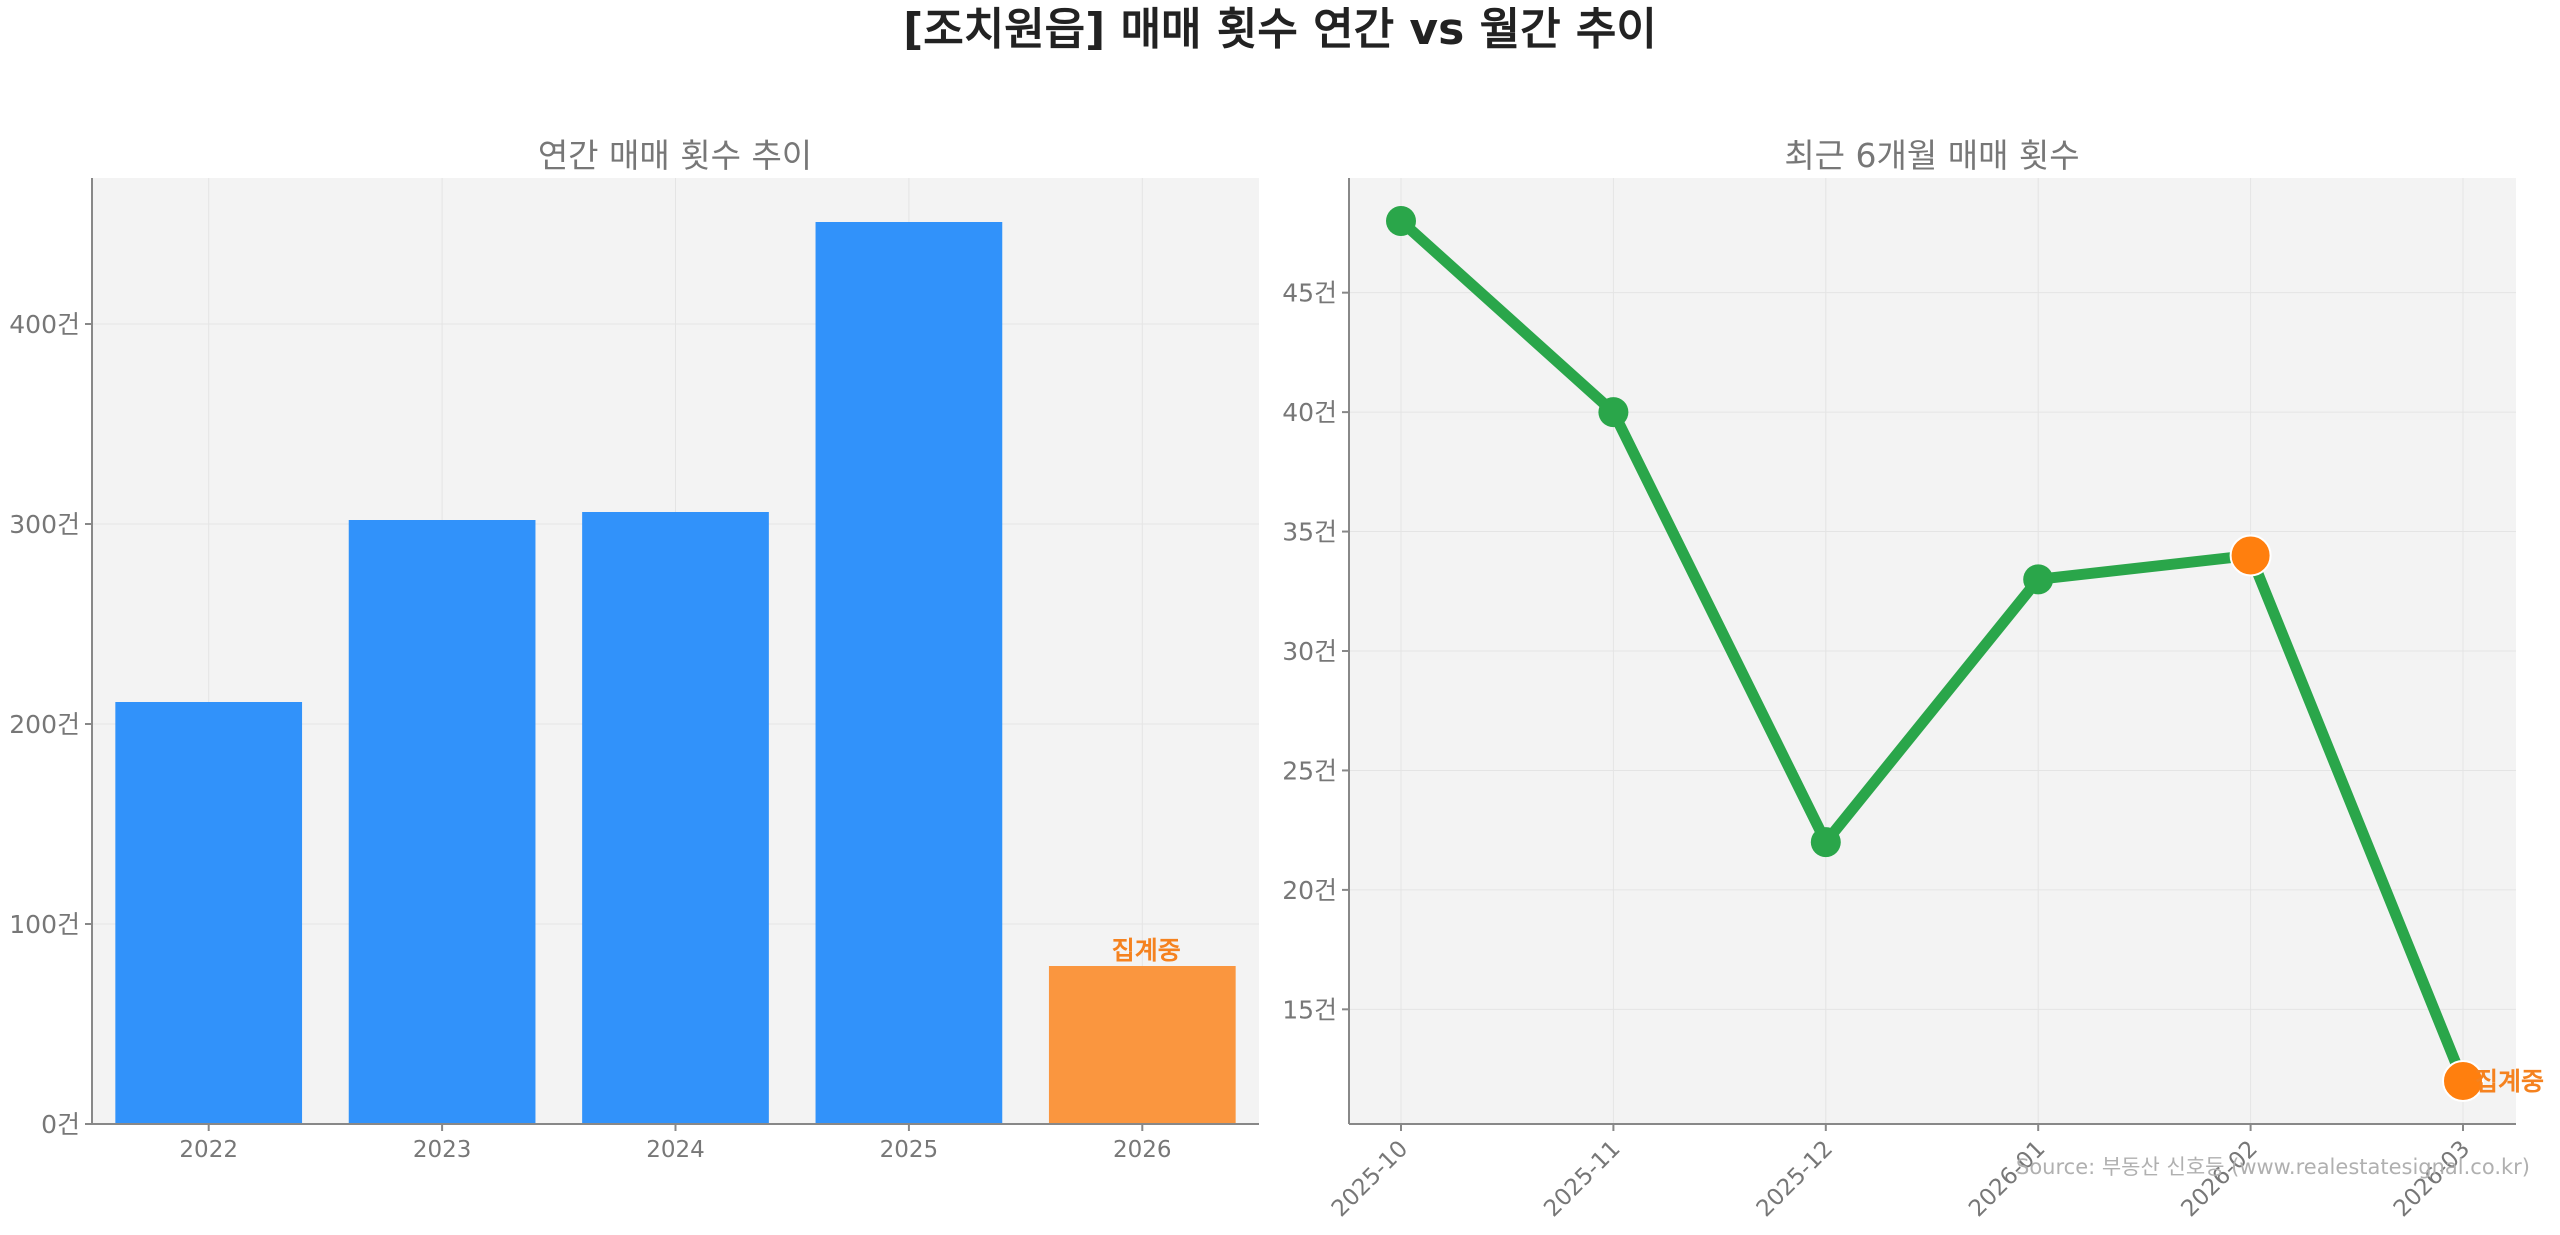 The height and width of the screenshot is (1235, 2560). Describe the element at coordinates (1142, 1150) in the screenshot. I see `bar-chart-x-tick-label: 2026` at that location.